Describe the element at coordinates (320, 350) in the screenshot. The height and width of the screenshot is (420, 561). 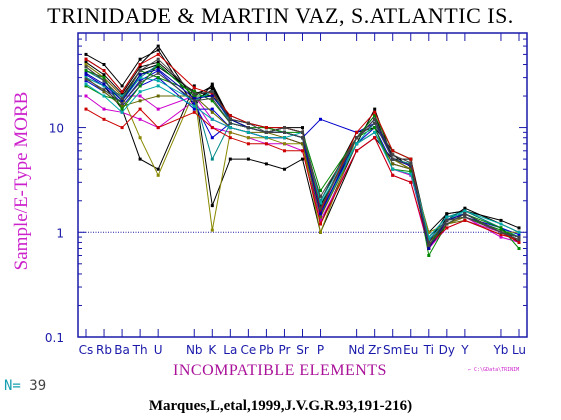
I see `x-tick-label: P` at that location.